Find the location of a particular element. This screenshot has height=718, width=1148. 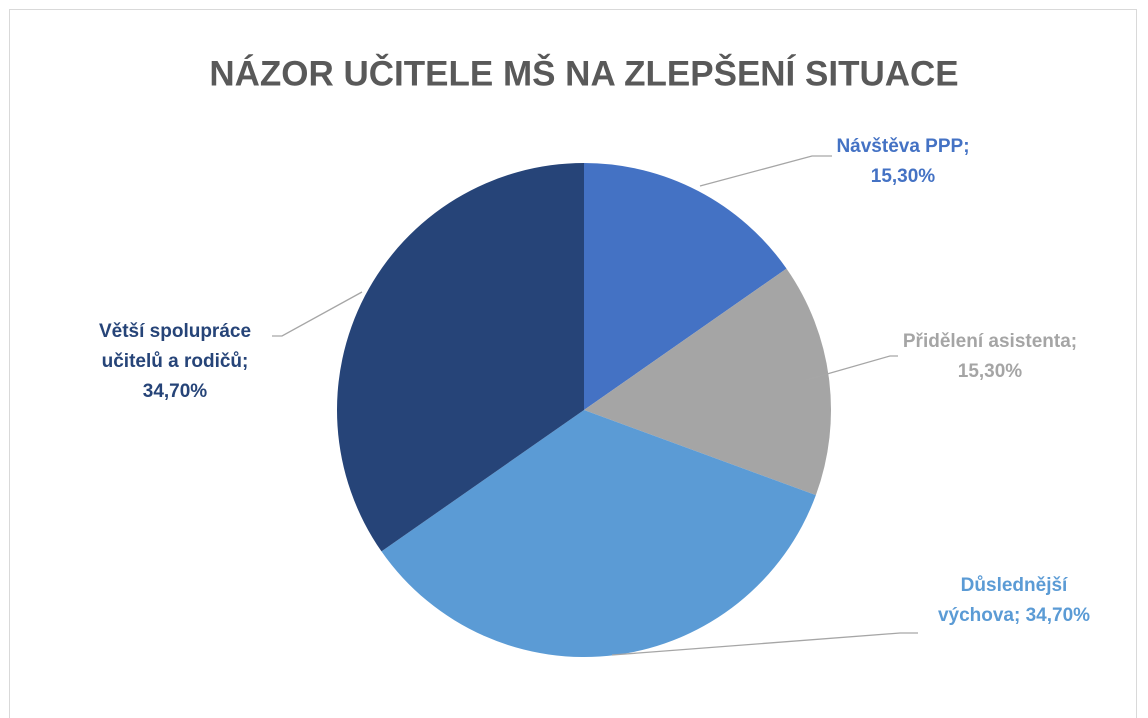

chart-title: NÁZOR UČITELE MŠ NA ZLEPŠENÍ SITUACE is located at coordinates (583, 73).